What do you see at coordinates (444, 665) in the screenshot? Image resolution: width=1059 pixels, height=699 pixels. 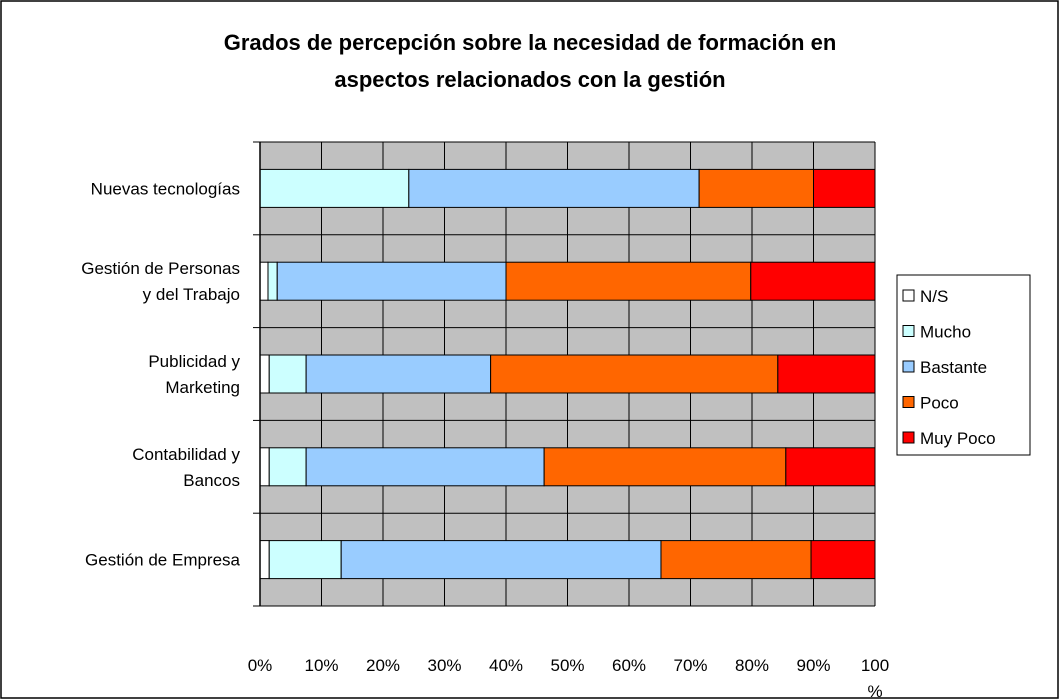 I see `x-tick-label: 30%` at bounding box center [444, 665].